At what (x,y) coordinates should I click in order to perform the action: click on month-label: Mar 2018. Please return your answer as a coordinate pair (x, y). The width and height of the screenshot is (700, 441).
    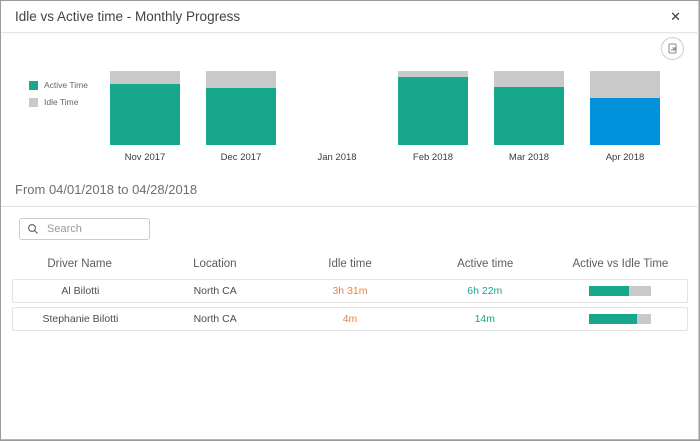
    Looking at the image, I should click on (529, 157).